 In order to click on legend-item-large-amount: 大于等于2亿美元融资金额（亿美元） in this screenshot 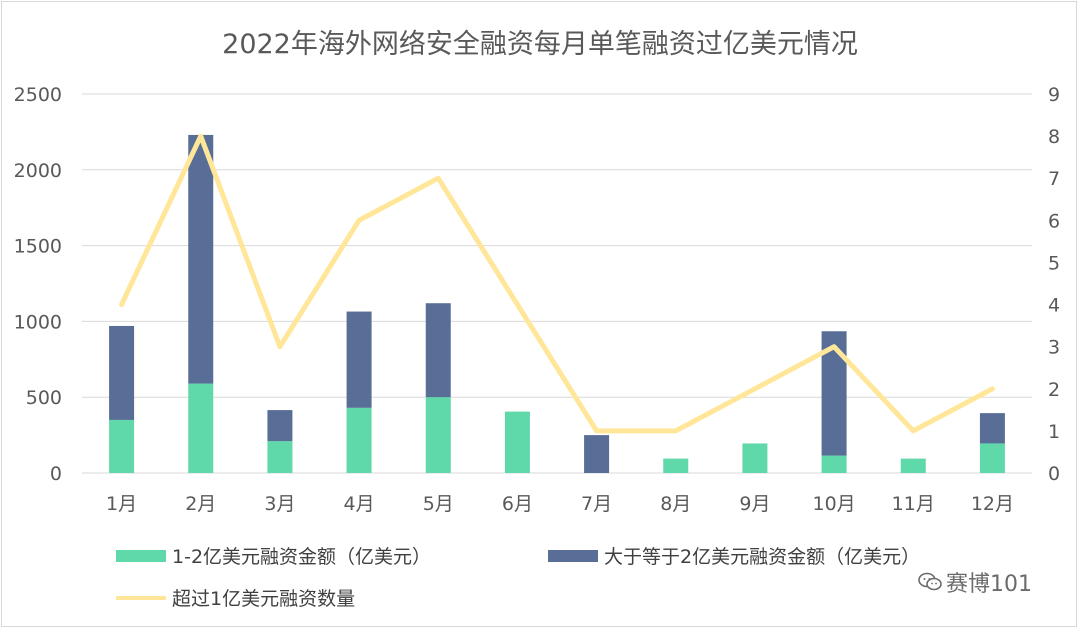, I will do `click(734, 555)`.